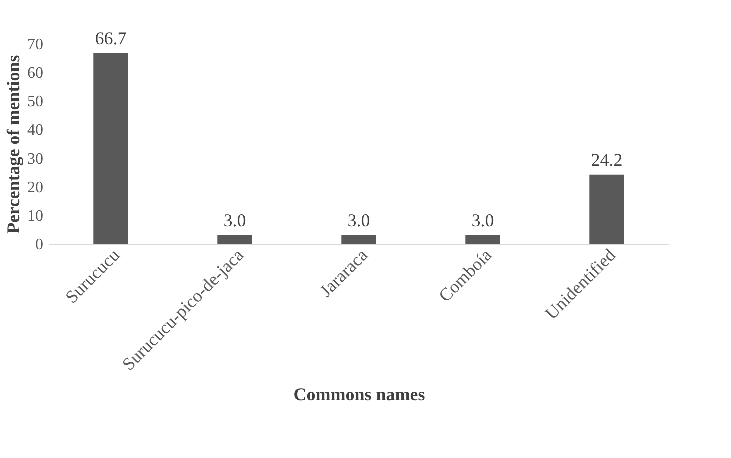 The width and height of the screenshot is (731, 458). I want to click on y-tick-label: 10, so click(36, 216).